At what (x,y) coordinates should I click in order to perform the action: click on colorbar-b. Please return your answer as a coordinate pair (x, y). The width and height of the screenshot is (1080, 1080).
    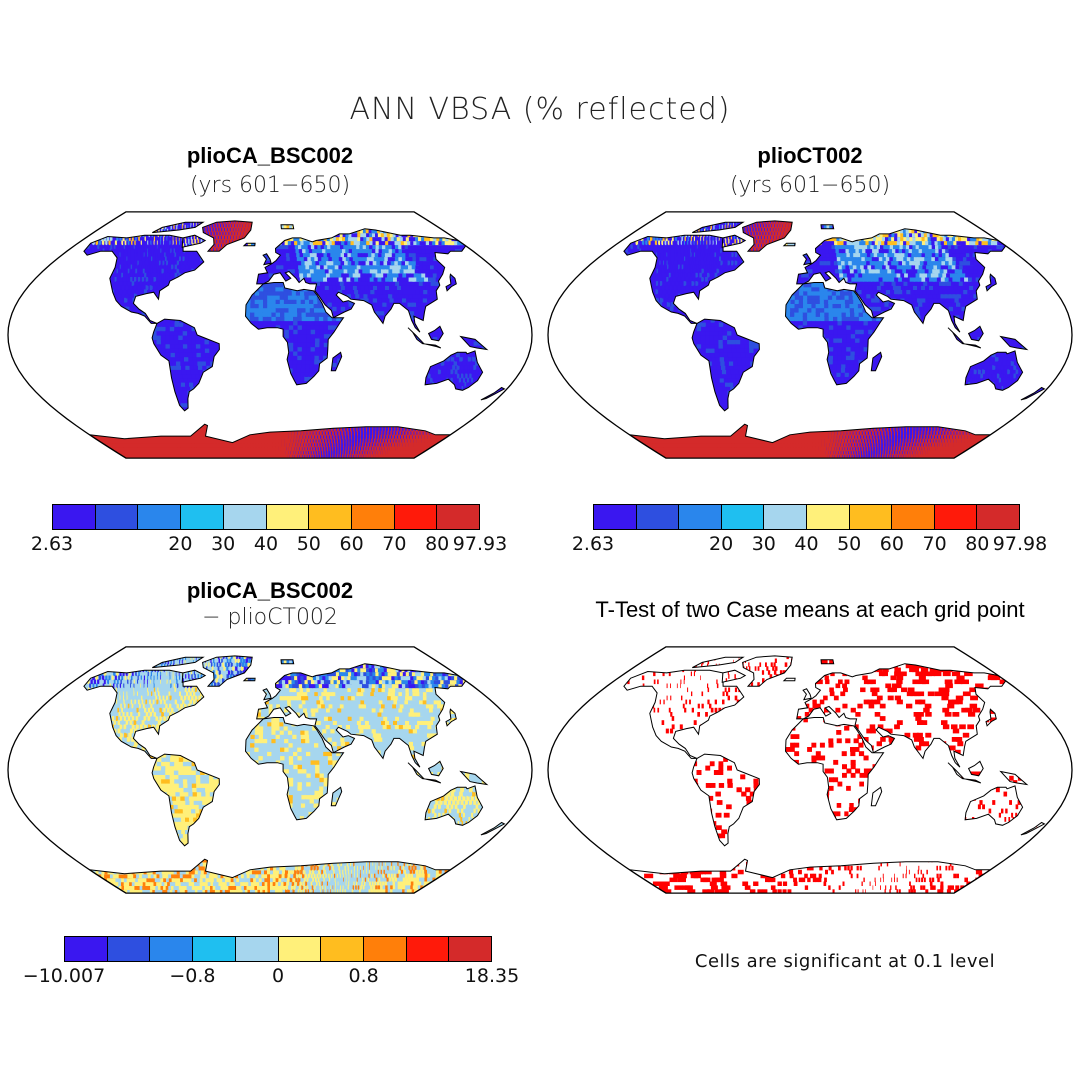
    Looking at the image, I should click on (806, 517).